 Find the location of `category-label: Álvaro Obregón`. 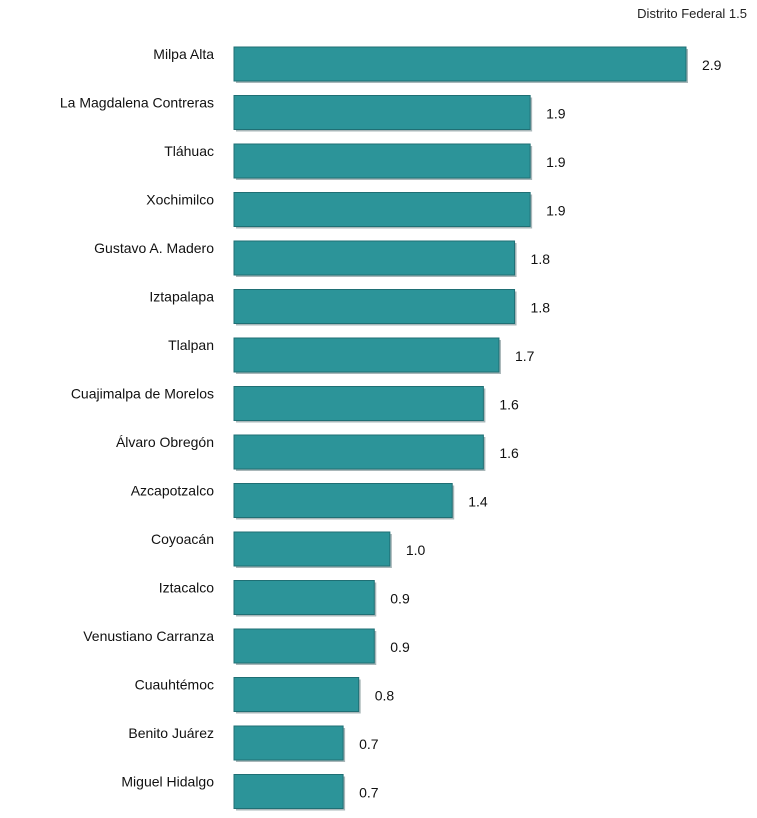

category-label: Álvaro Obregón is located at coordinates (165, 442).